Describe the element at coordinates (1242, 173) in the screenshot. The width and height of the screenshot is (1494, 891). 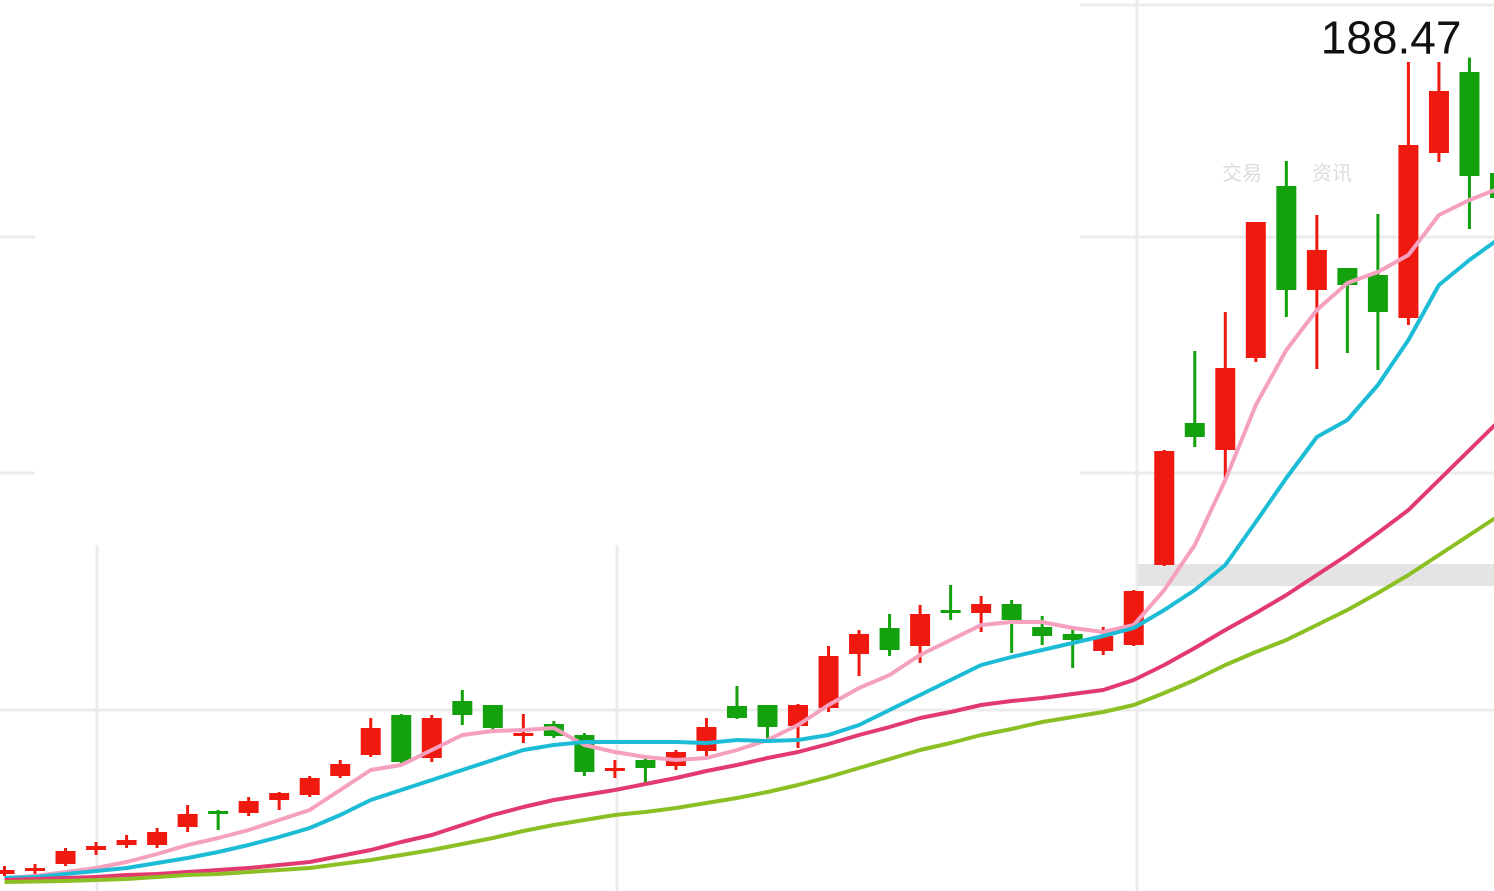
I see `watermark: 交易` at that location.